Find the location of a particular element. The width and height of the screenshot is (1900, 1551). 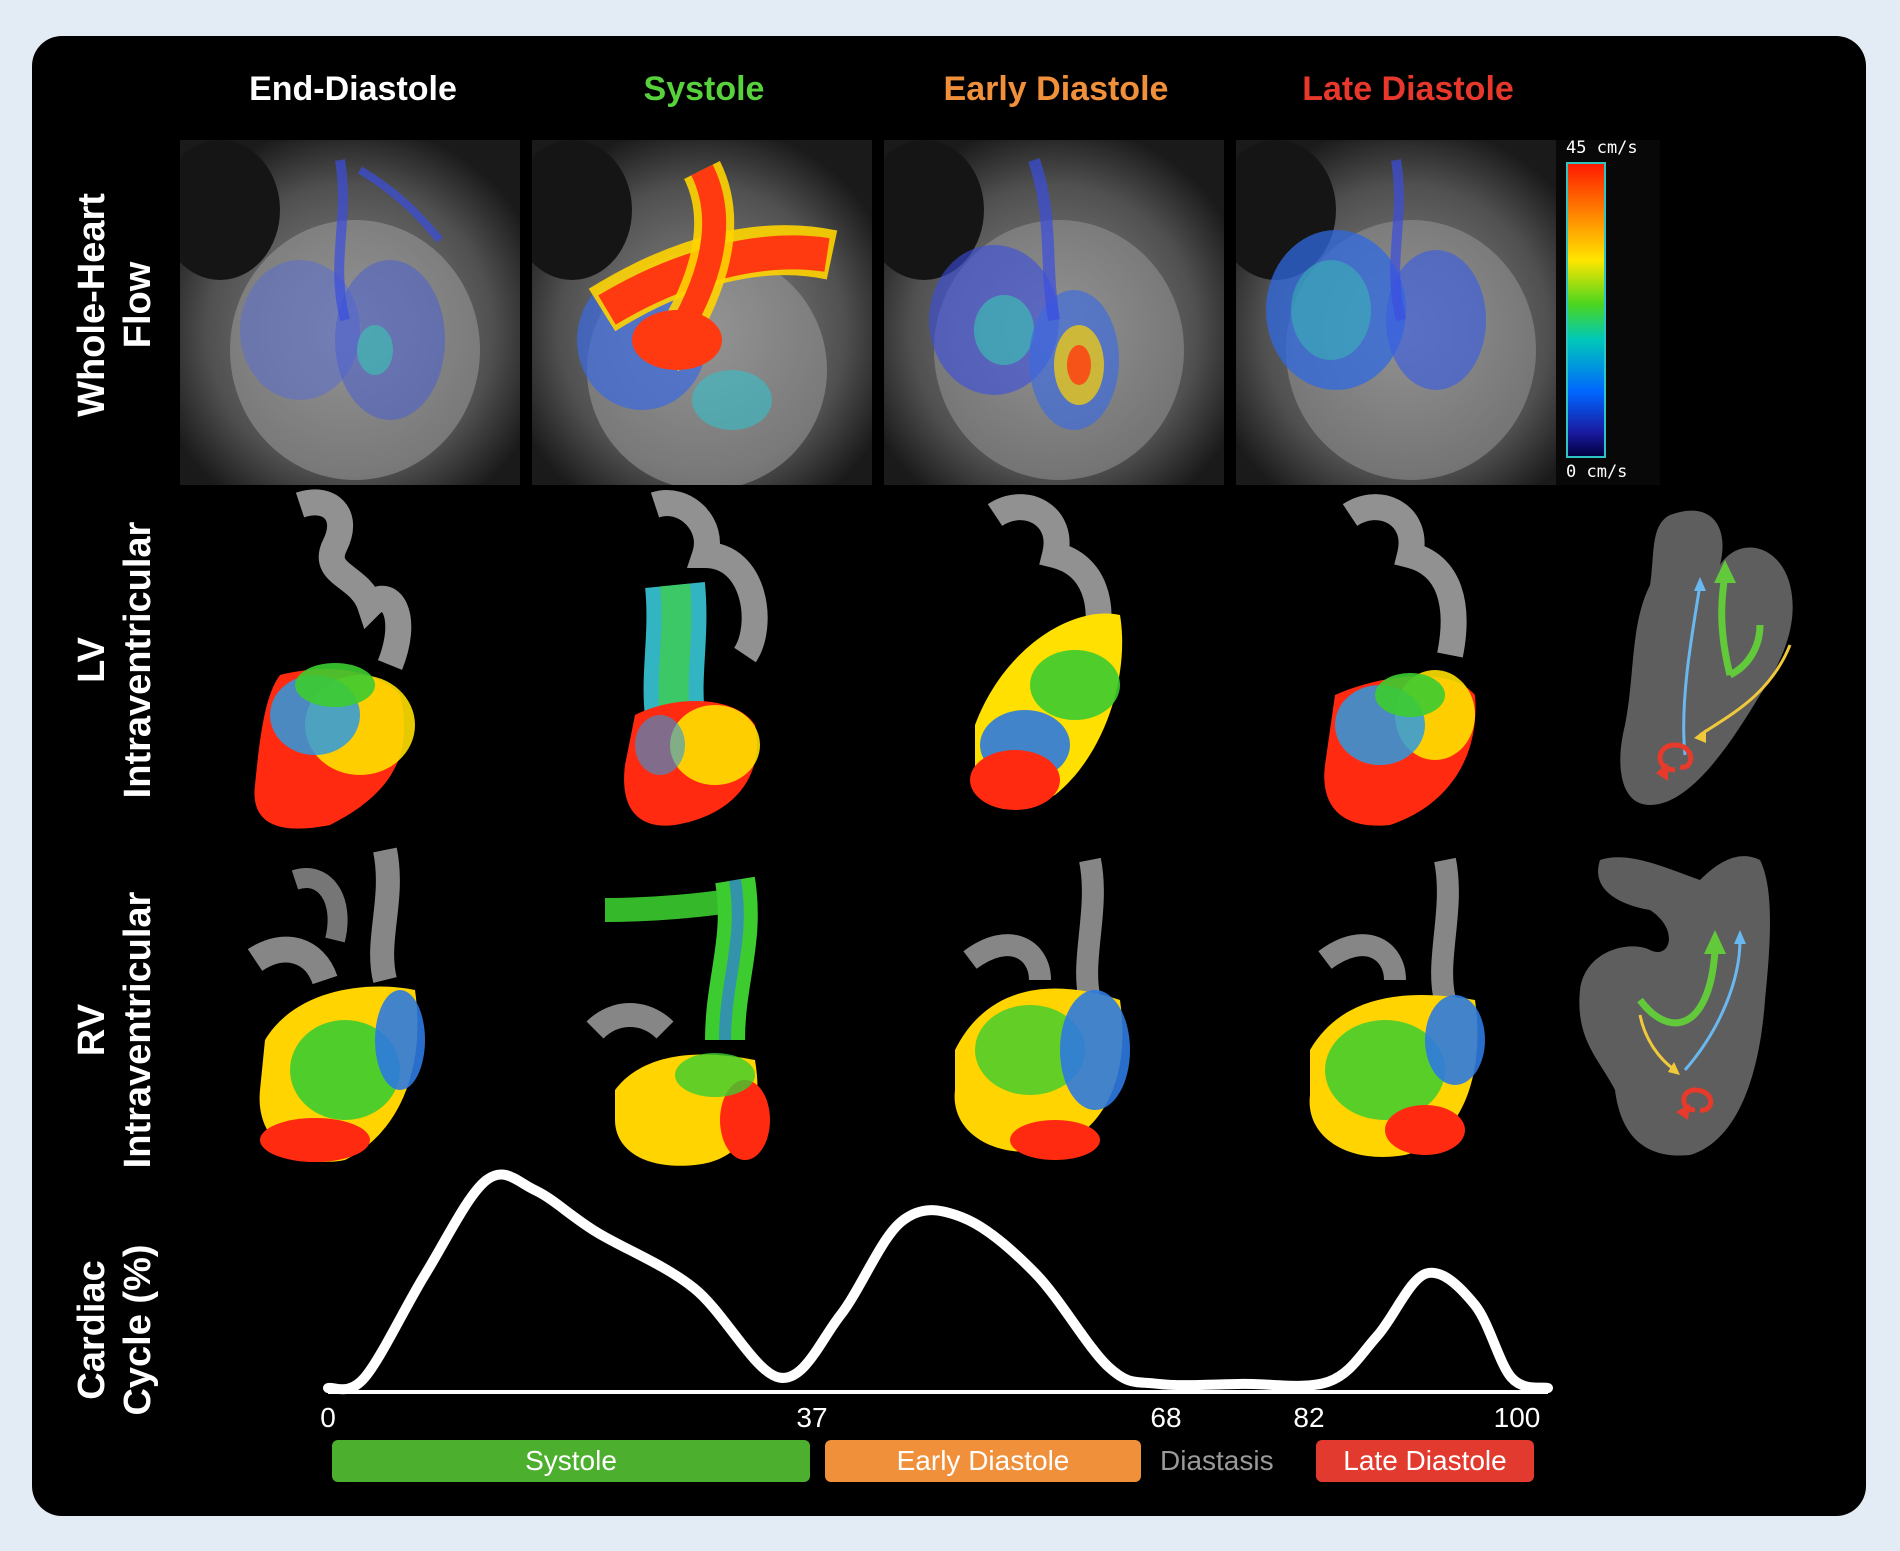

mri-end-diastole is located at coordinates (350, 312).